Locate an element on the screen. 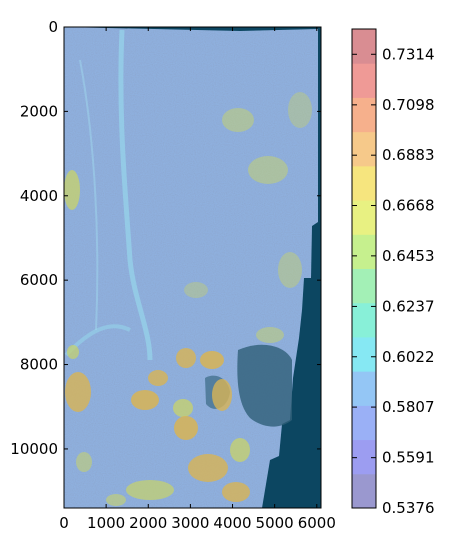 The height and width of the screenshot is (555, 468). x-tick-label: 6000 is located at coordinates (317, 523).